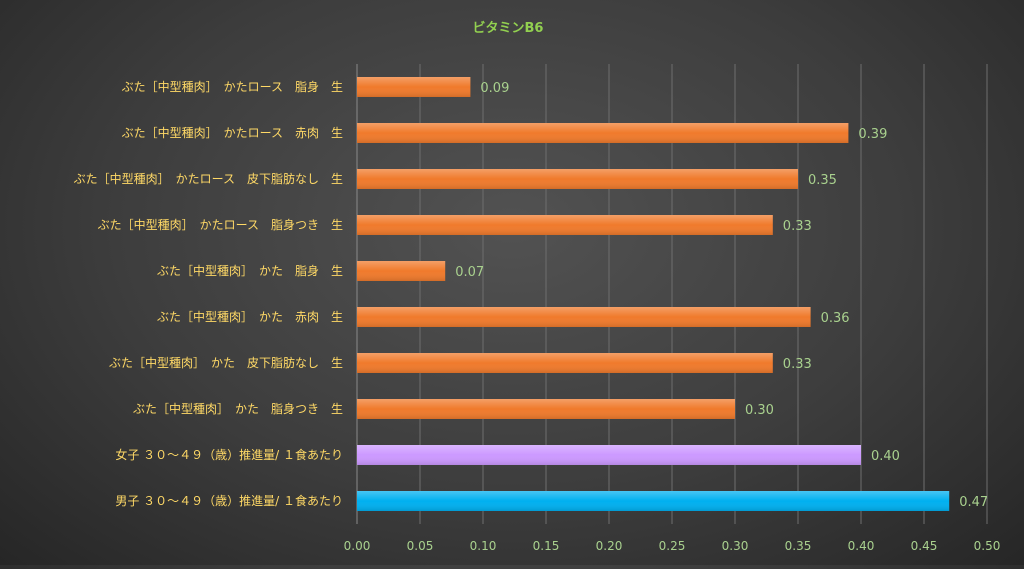 Image resolution: width=1024 pixels, height=569 pixels. I want to click on x-tick-label: 0.05, so click(420, 546).